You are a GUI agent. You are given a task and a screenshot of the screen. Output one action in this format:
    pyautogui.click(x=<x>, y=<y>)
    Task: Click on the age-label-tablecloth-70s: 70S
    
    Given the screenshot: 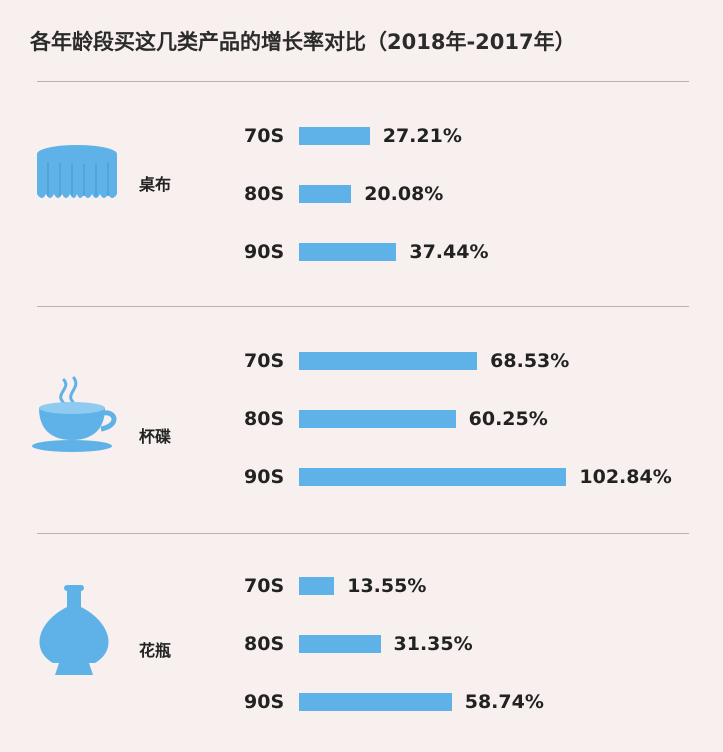 What is the action you would take?
    pyautogui.click(x=264, y=136)
    